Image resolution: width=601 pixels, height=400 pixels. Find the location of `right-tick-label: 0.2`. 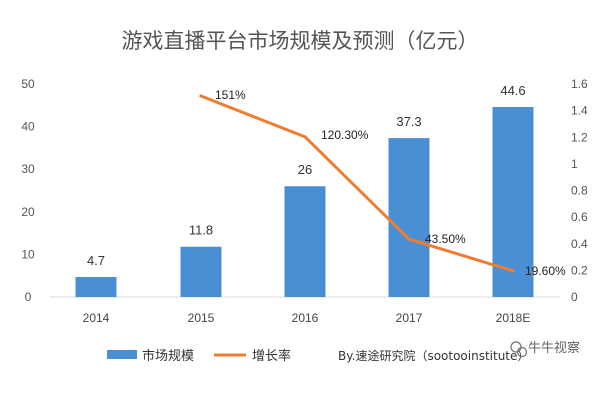

right-tick-label: 0.2 is located at coordinates (579, 270).